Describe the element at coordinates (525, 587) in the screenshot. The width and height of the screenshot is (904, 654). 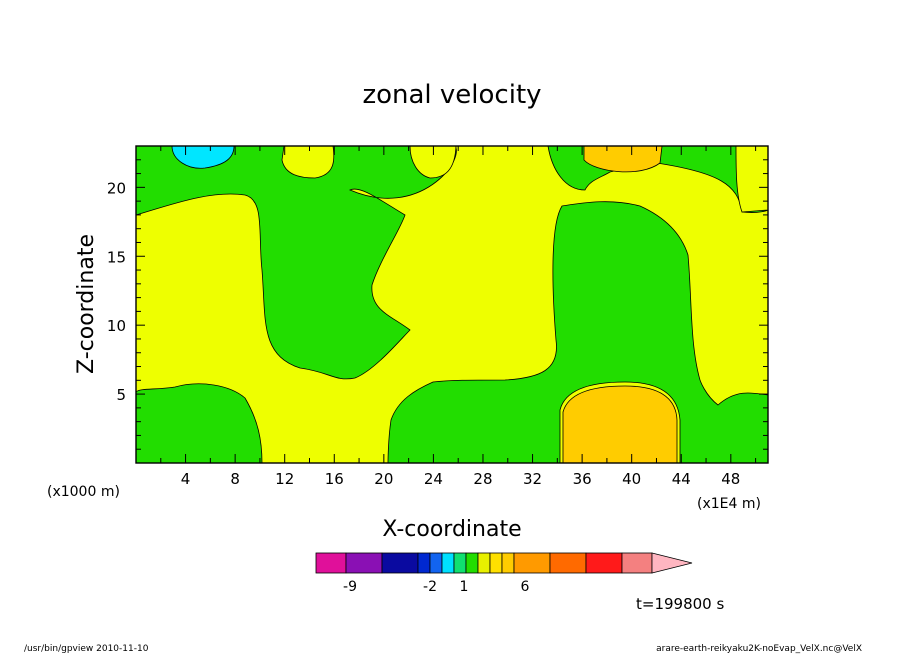
I see `legend-label: 6` at that location.